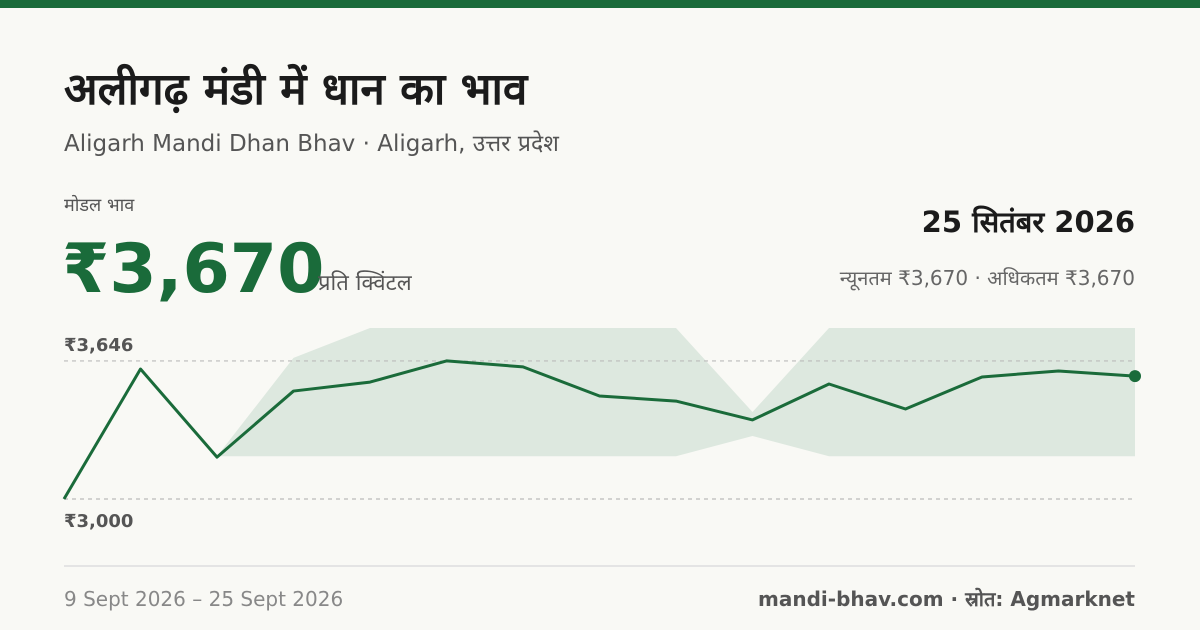 Image resolution: width=1200 pixels, height=630 pixels. I want to click on y-tick-label: ₹3,646, so click(98, 345).